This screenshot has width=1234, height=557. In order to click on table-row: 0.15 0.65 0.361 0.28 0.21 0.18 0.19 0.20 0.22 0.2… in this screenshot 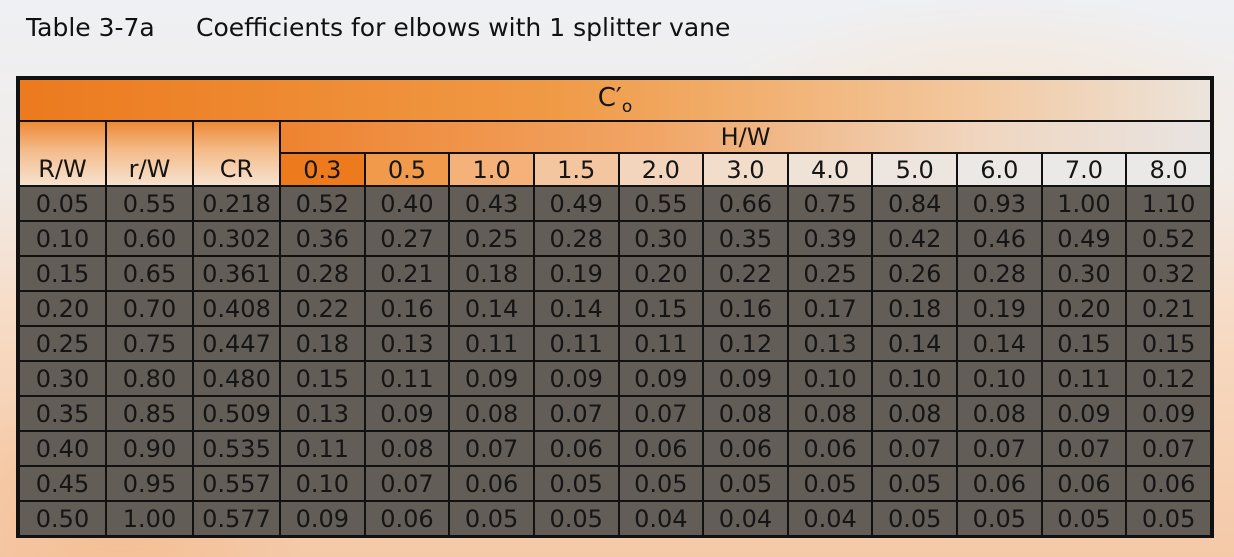, I will do `click(615, 273)`.